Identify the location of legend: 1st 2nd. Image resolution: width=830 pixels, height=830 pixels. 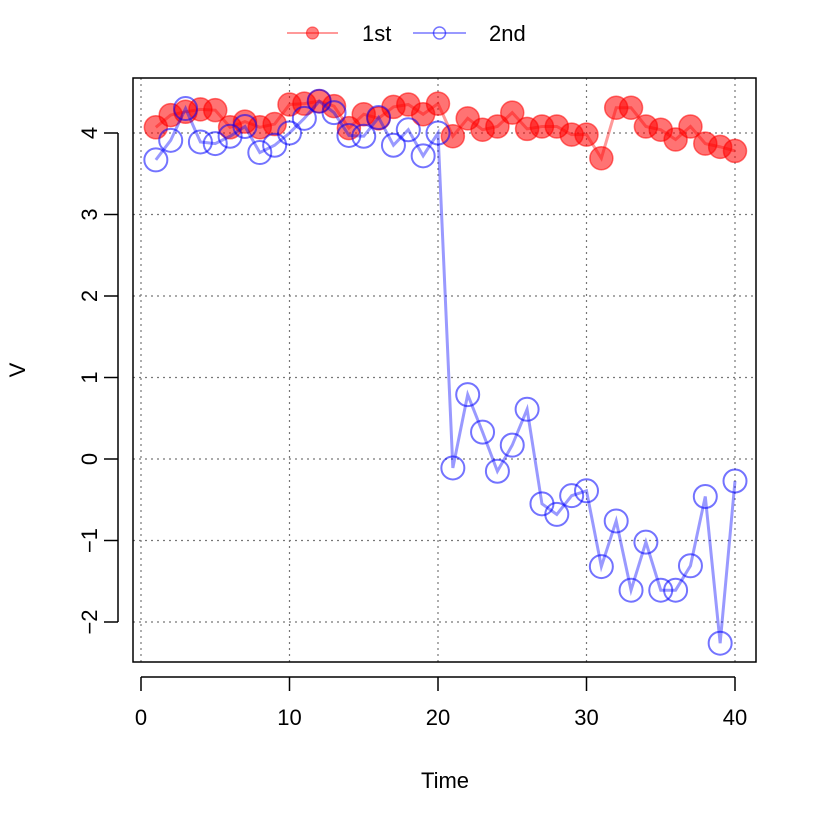
(406, 33).